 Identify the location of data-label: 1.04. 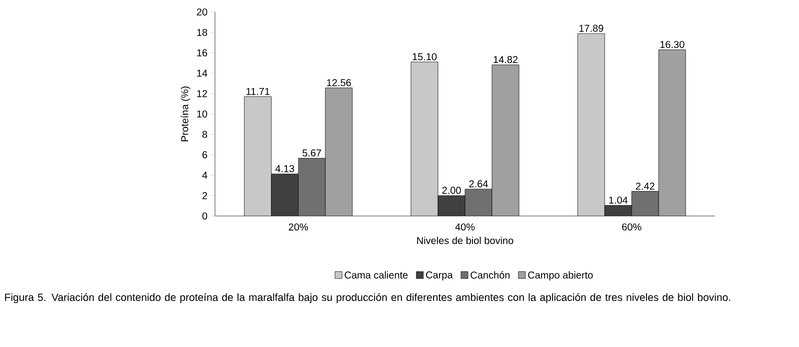
(618, 200).